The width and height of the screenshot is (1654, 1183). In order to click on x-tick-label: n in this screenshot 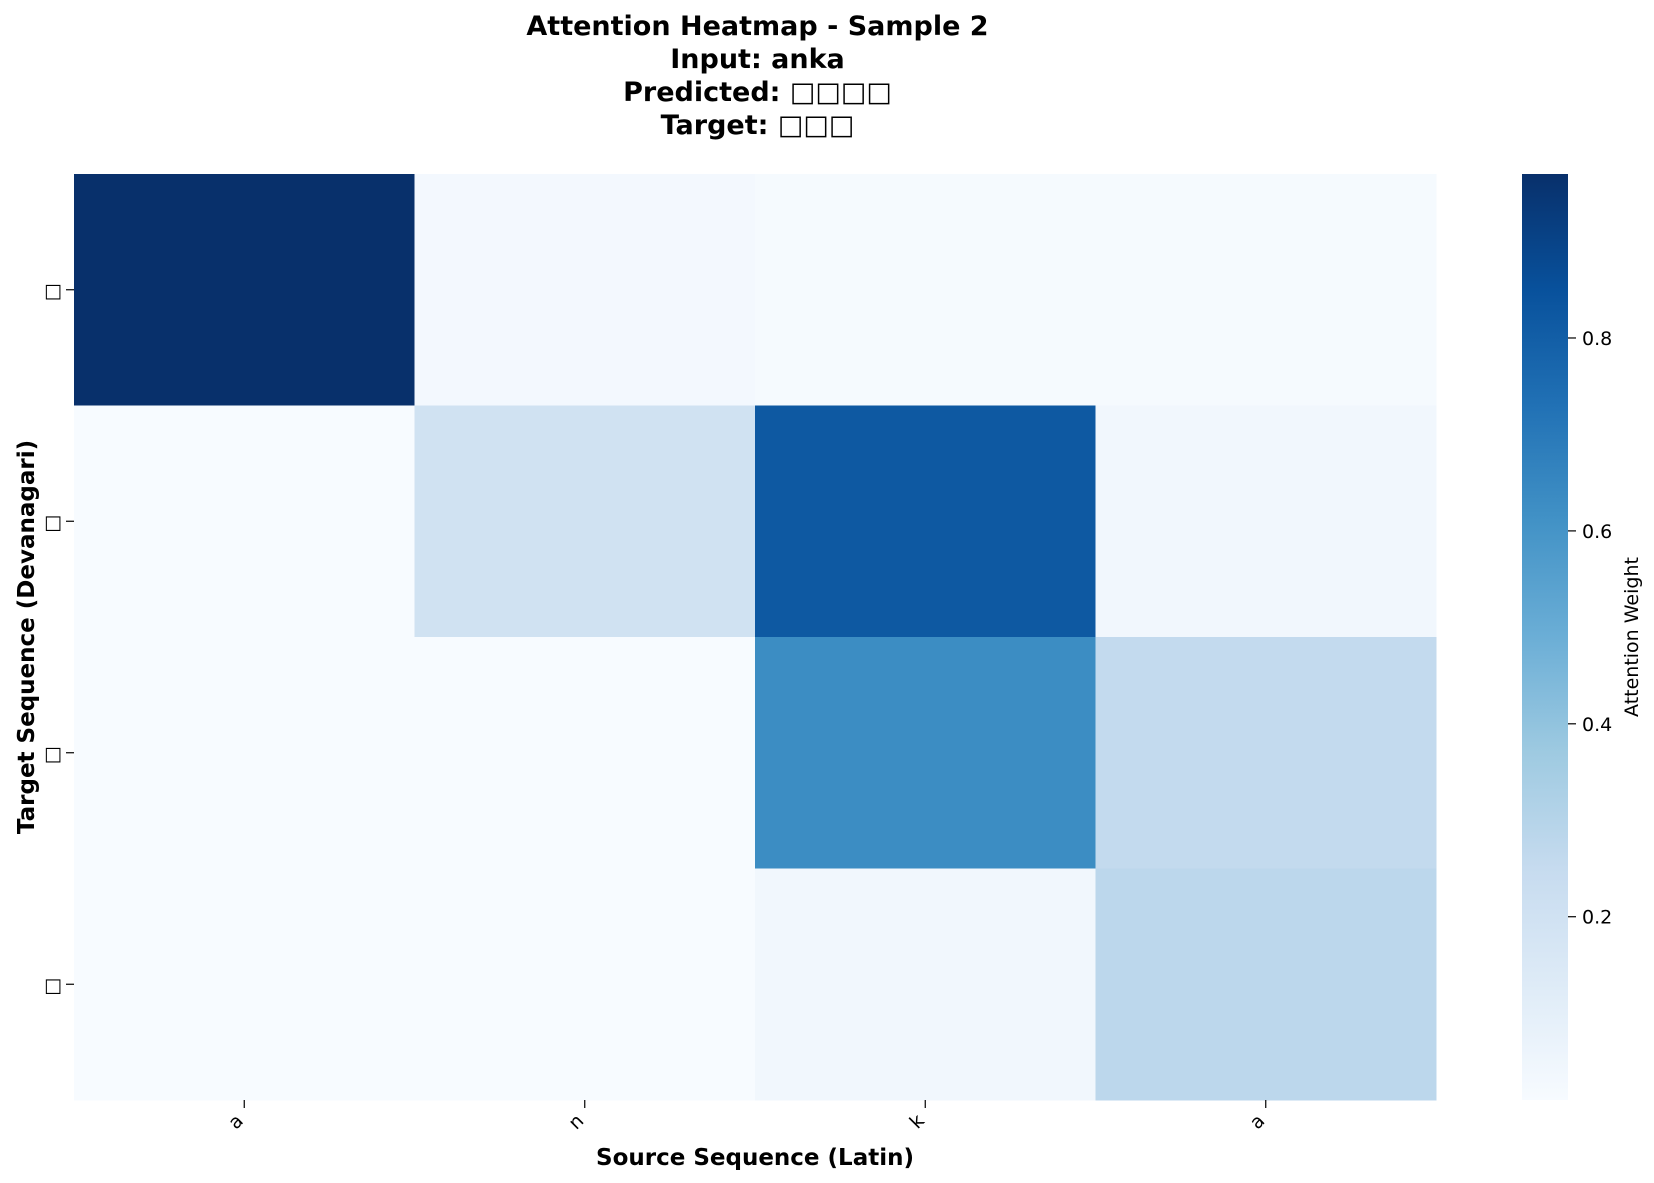, I will do `click(576, 1122)`.